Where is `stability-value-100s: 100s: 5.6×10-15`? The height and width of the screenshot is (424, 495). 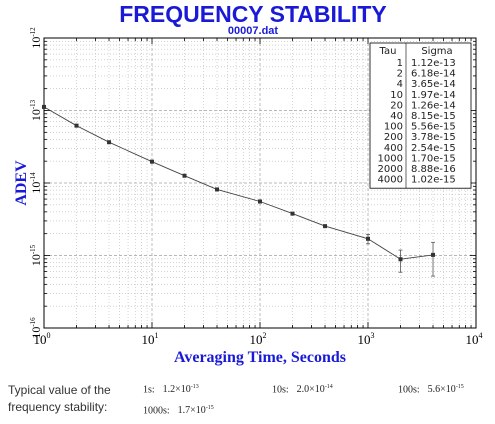
stability-value-100s: 100s: 5.6×10-15 is located at coordinates (431, 389).